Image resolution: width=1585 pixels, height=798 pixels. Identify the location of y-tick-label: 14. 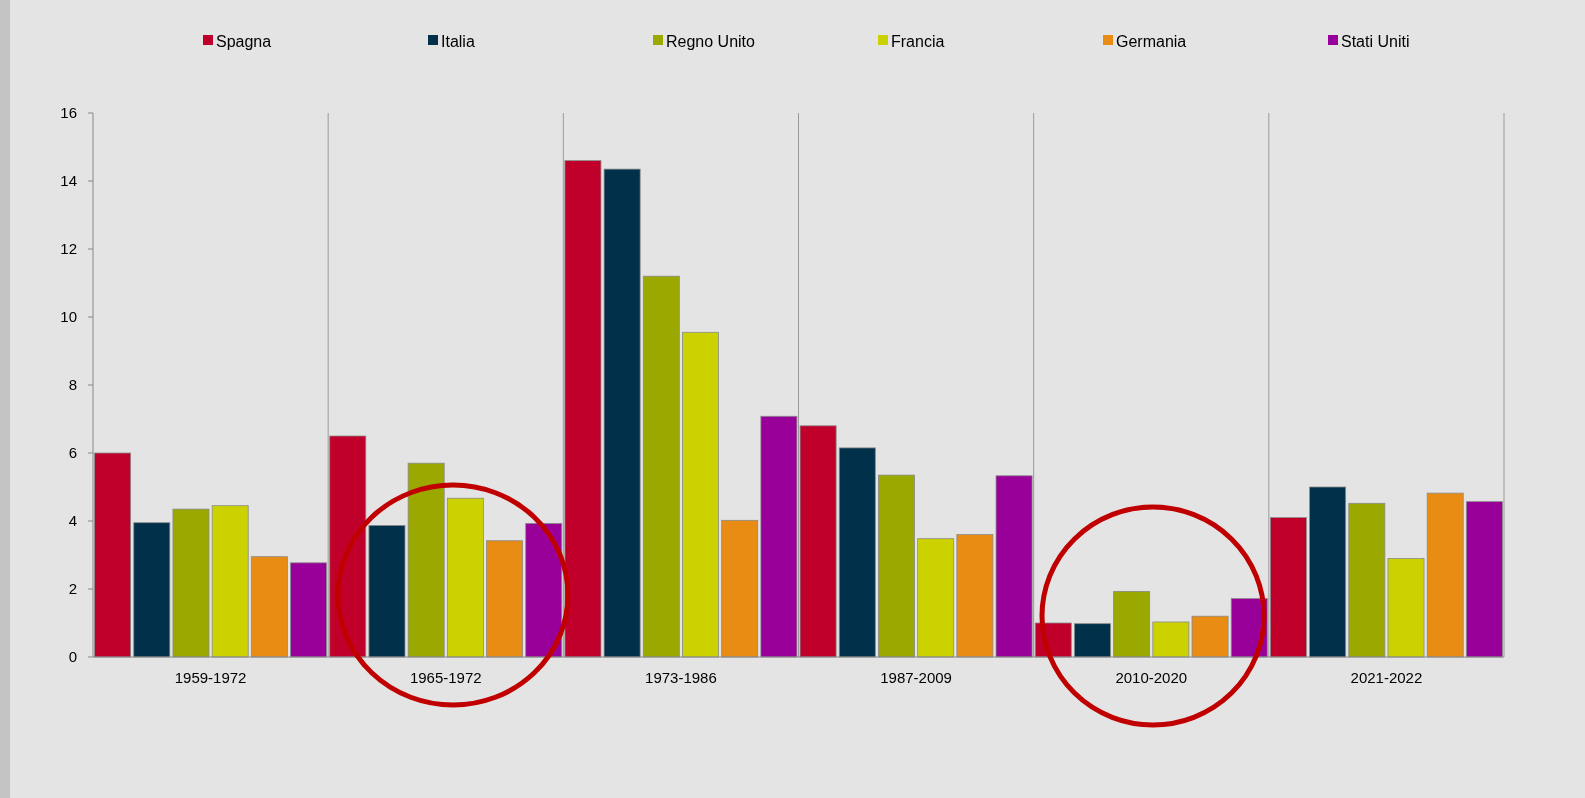
(68, 181).